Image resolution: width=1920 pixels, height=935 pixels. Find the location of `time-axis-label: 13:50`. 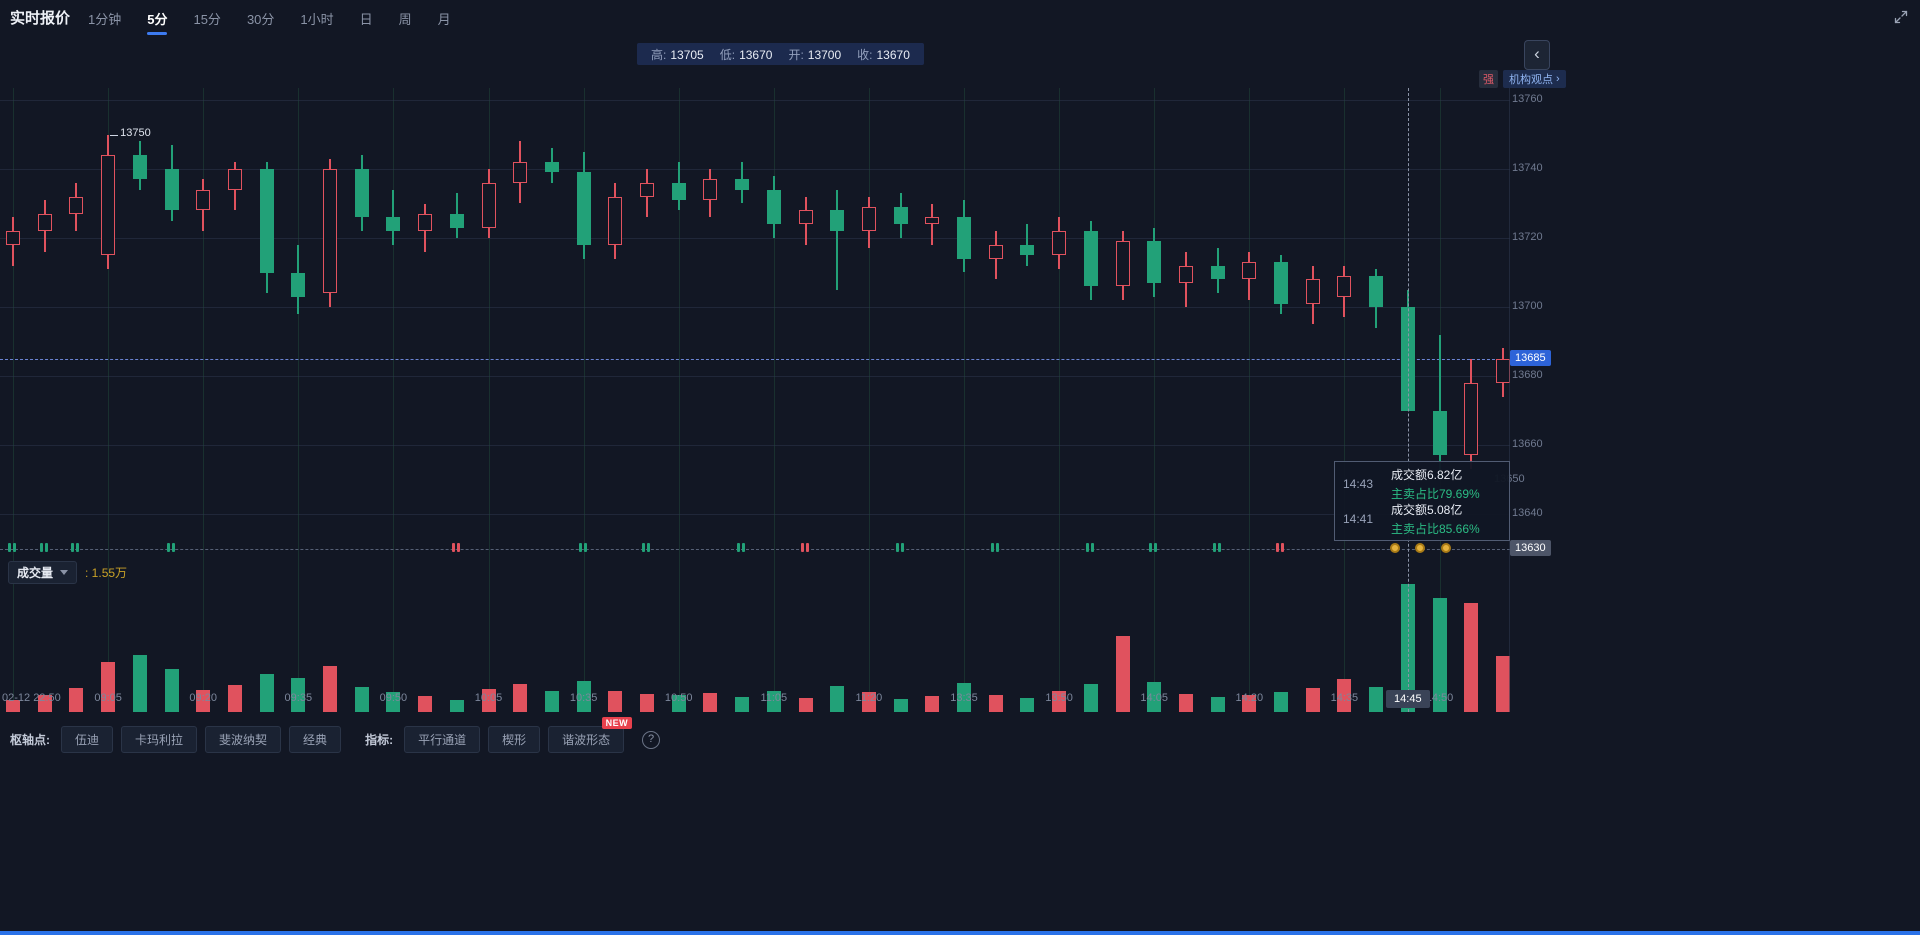

time-axis-label: 13:50 is located at coordinates (1059, 698).